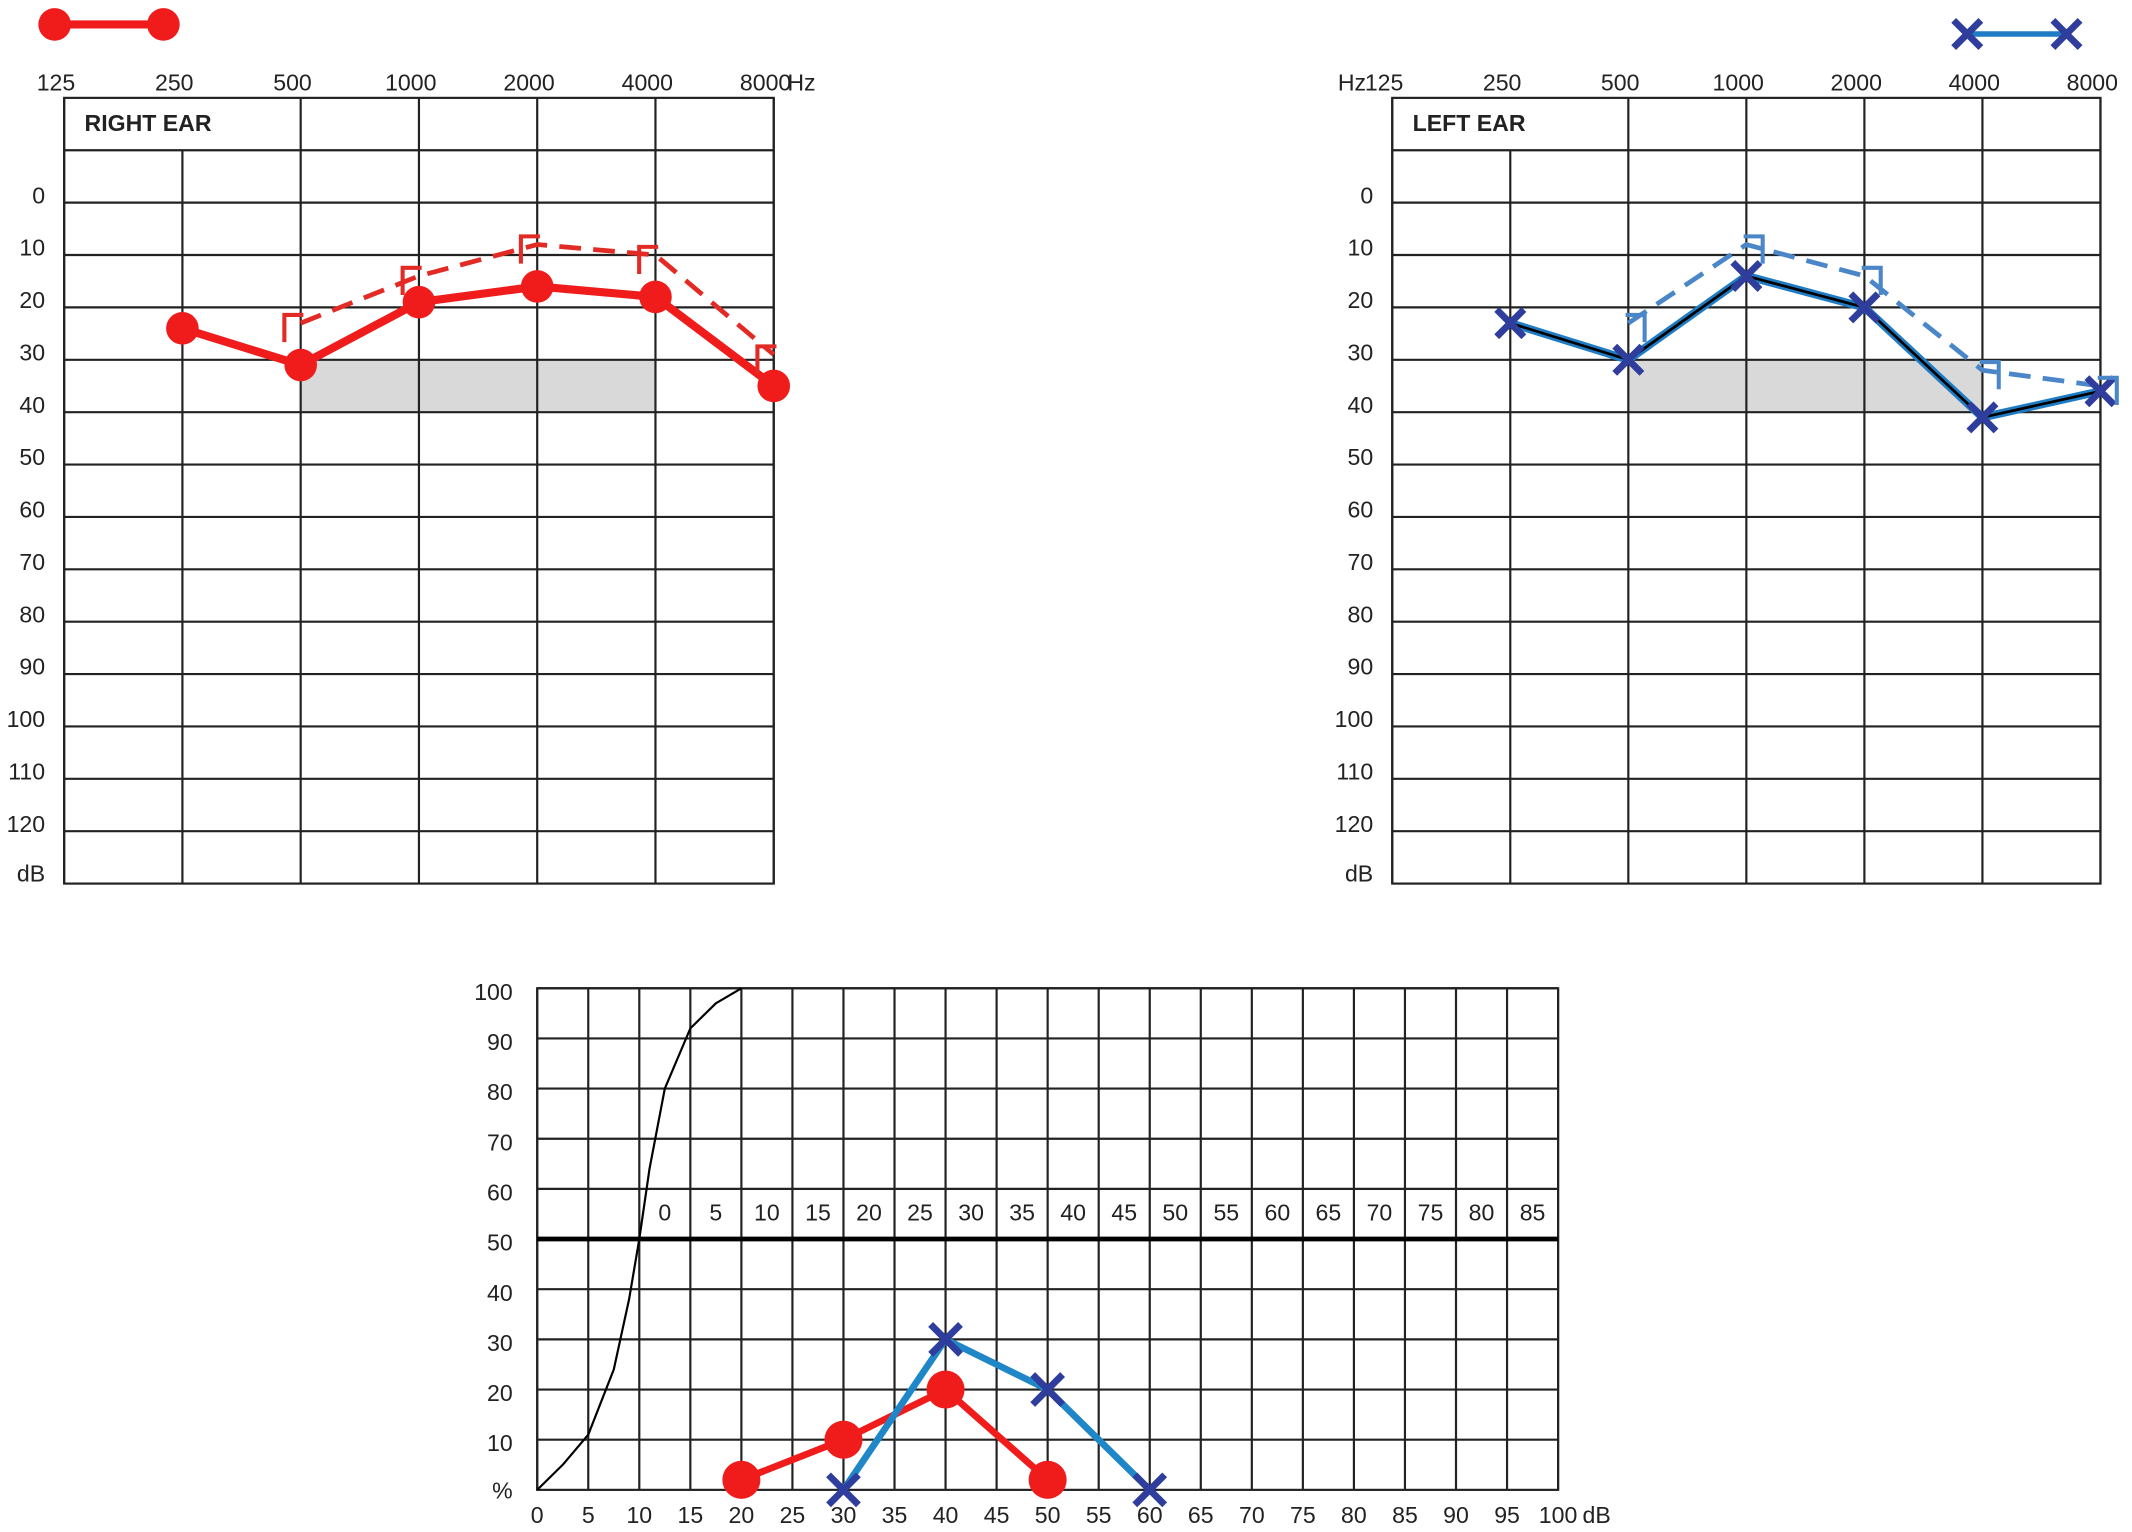  What do you see at coordinates (844, 1515) in the screenshot?
I see `x-tick-label: 30` at bounding box center [844, 1515].